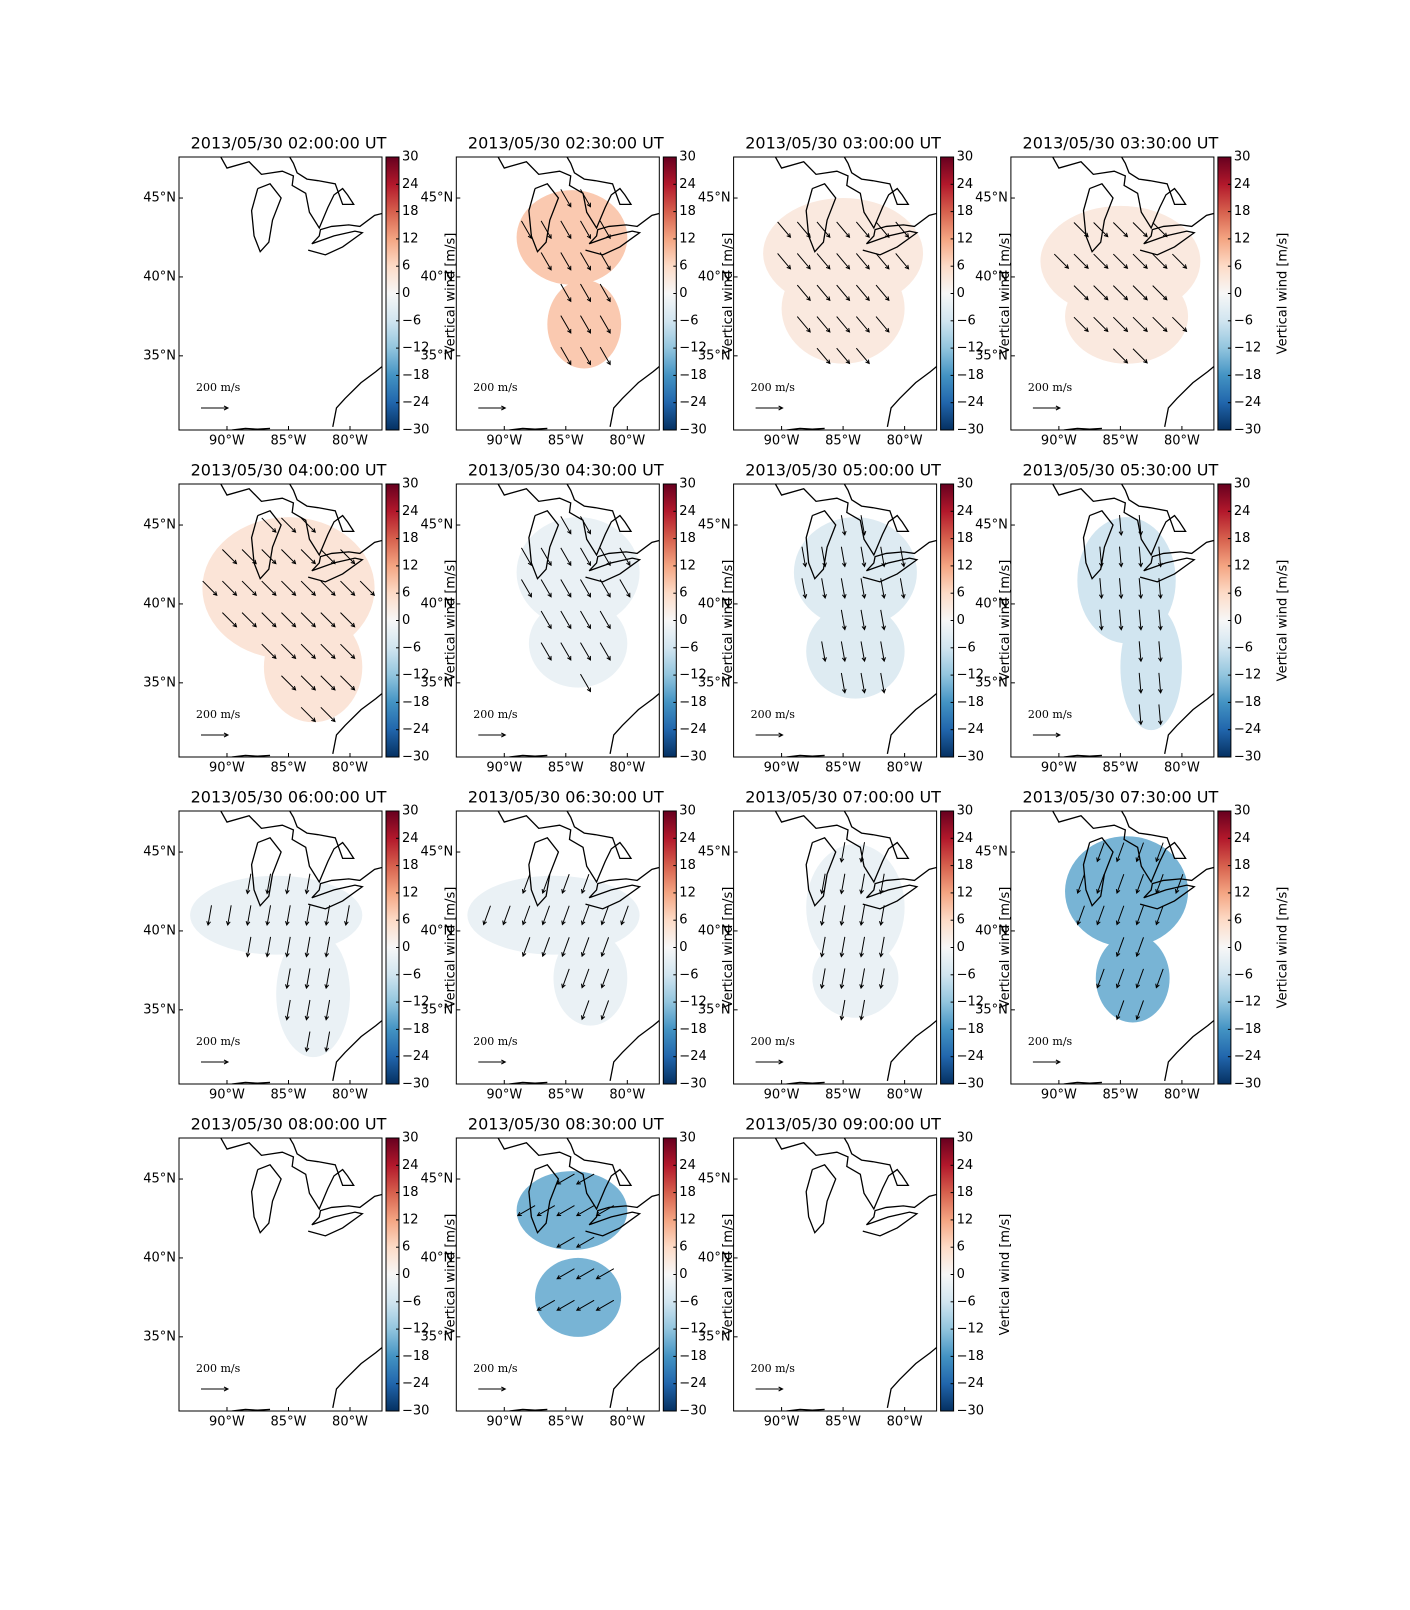  I want to click on panel-title: 2013/05/30 04:30:00 UT, so click(566, 470).